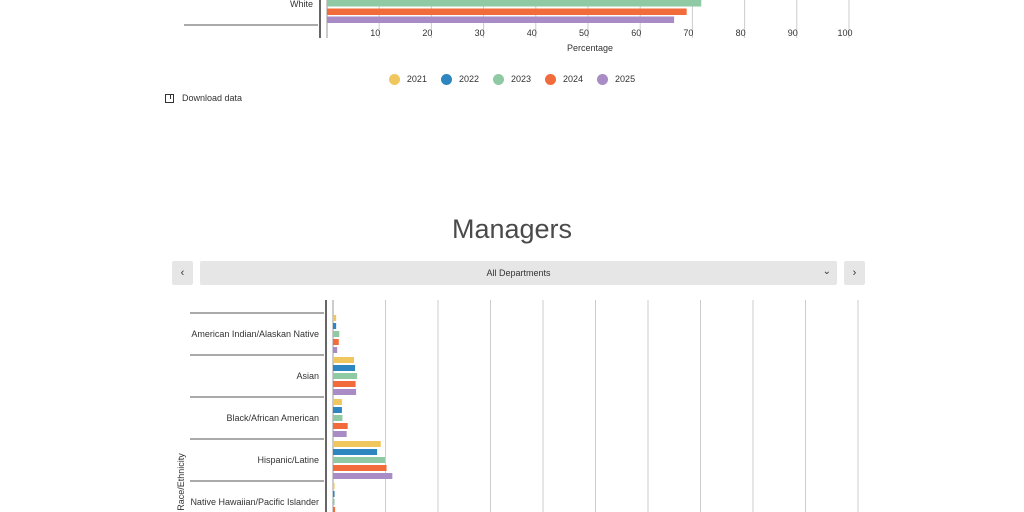  Describe the element at coordinates (468, 79) in the screenshot. I see `legend-label: 2022` at that location.